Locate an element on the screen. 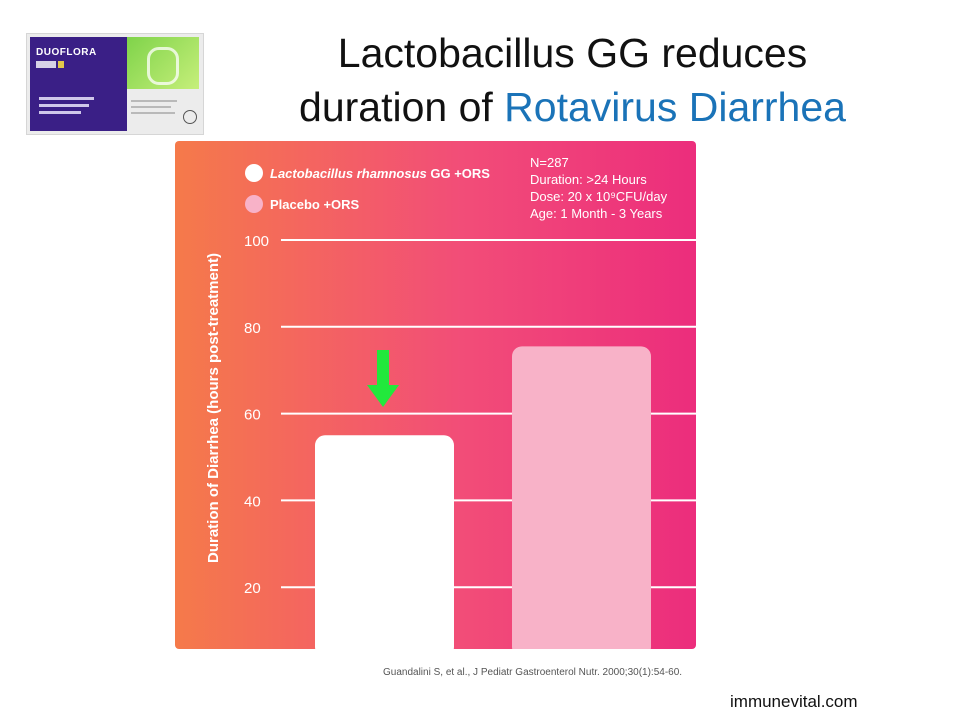 Image resolution: width=960 pixels, height=720 pixels. down-arrow-icon is located at coordinates (383, 378).